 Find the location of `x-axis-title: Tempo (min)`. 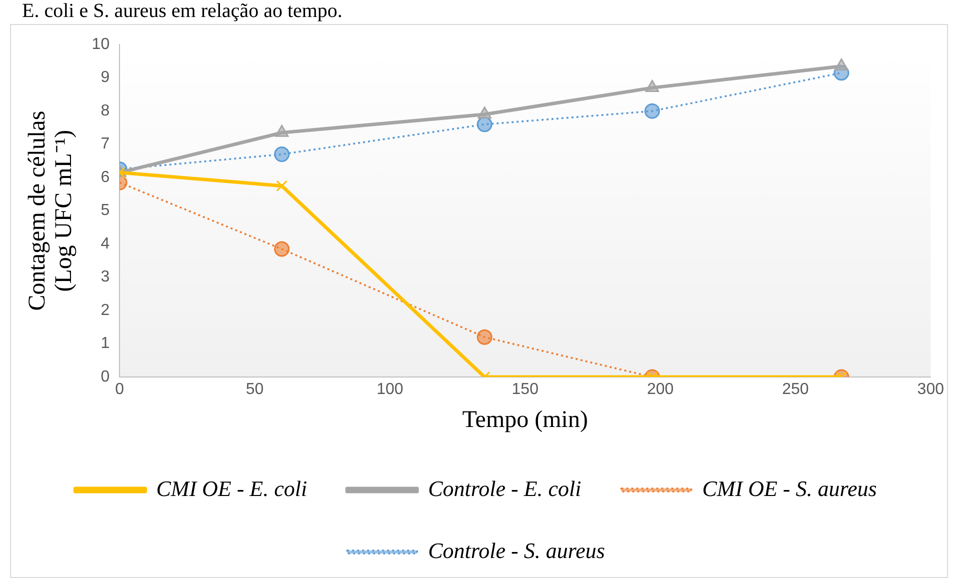

x-axis-title: Tempo (min) is located at coordinates (525, 419).